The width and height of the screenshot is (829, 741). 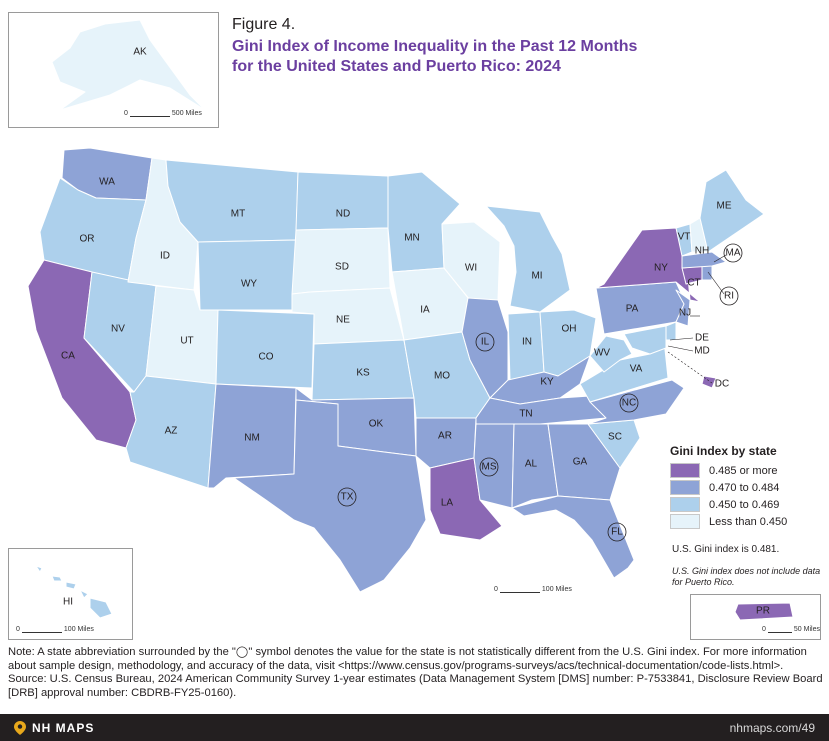 What do you see at coordinates (661, 268) in the screenshot?
I see `state-label-ny: NY` at bounding box center [661, 268].